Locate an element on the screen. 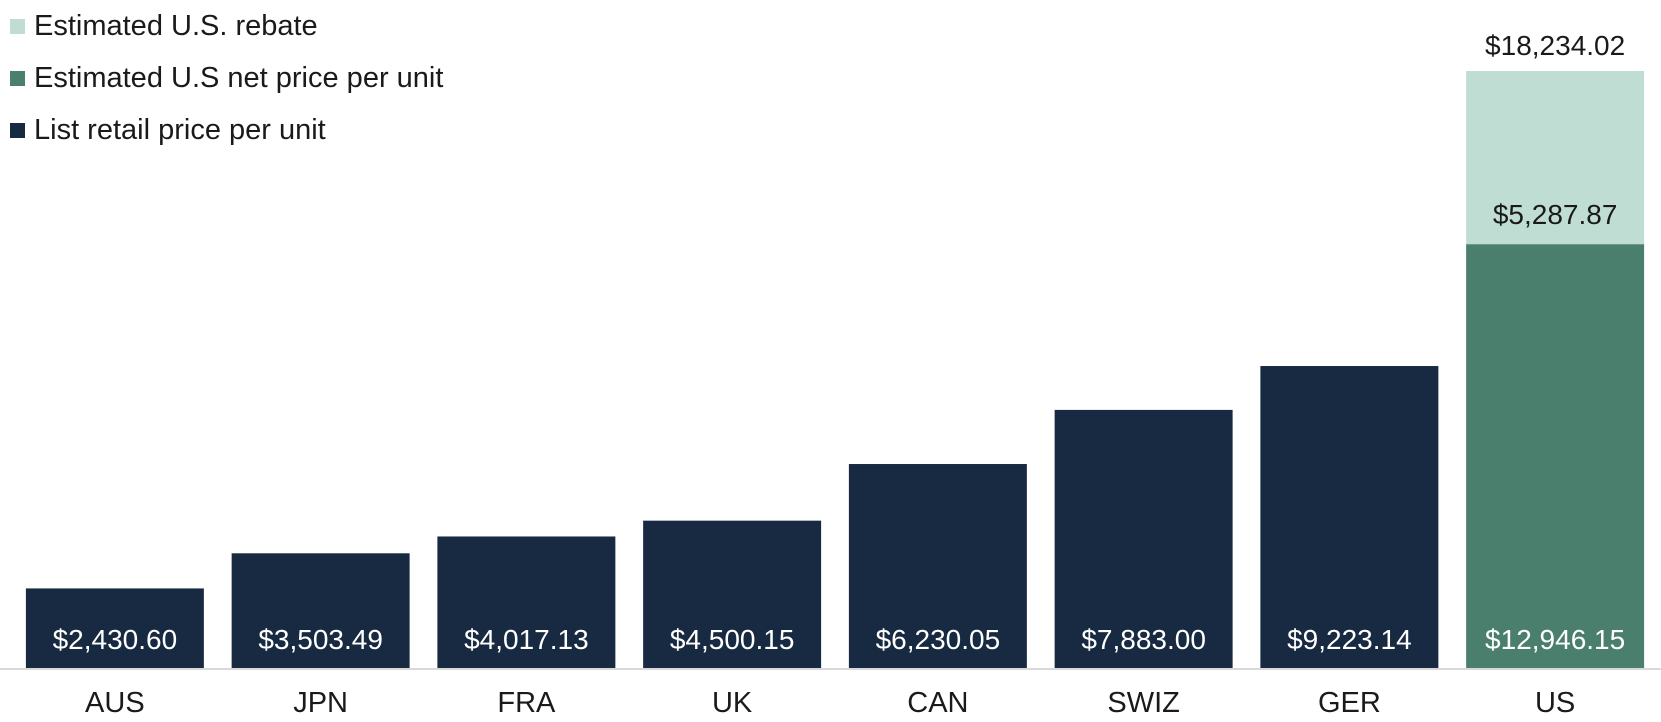  bar-list-price-can is located at coordinates (937, 566).